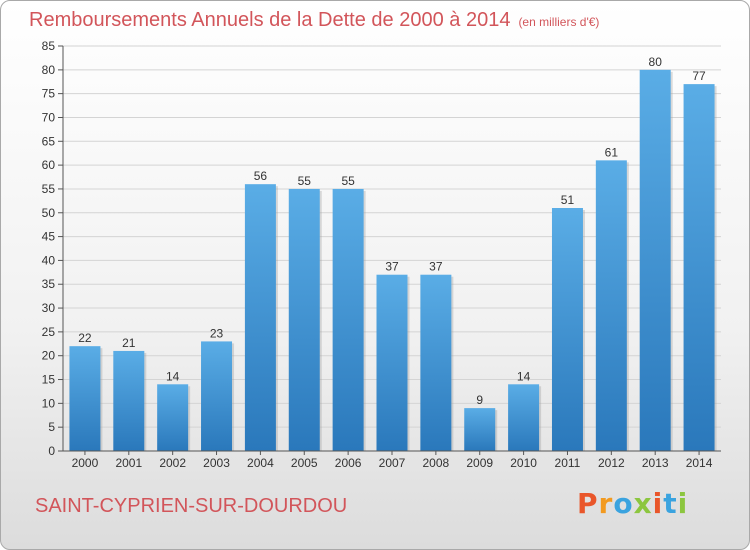  I want to click on x-tick-label: 2011, so click(568, 463).